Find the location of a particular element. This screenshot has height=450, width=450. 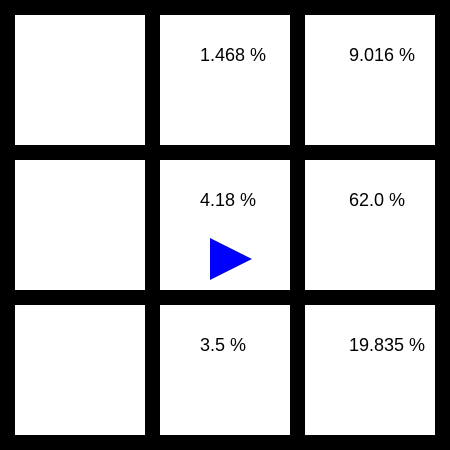

play-triangle-icon is located at coordinates (231, 259).